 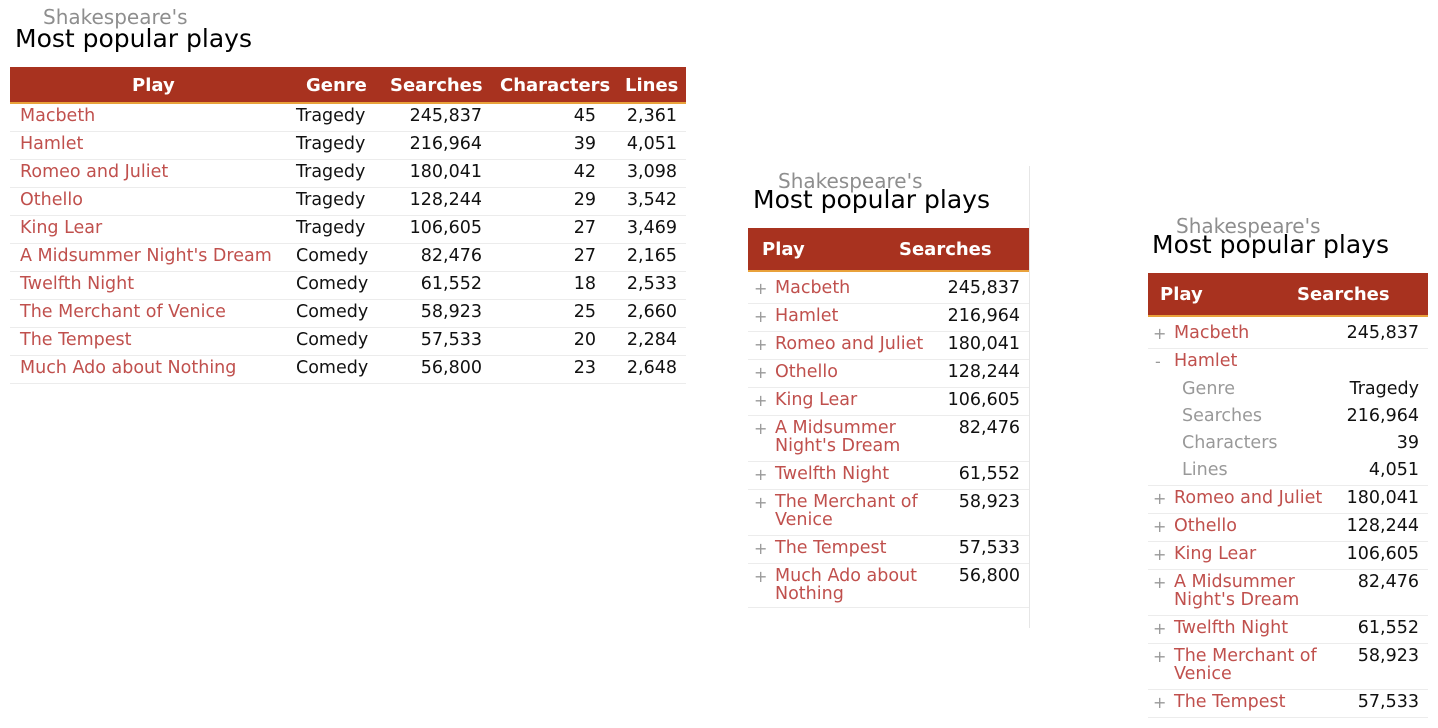 What do you see at coordinates (1288, 528) in the screenshot?
I see `table-row: + Othello 128,244` at bounding box center [1288, 528].